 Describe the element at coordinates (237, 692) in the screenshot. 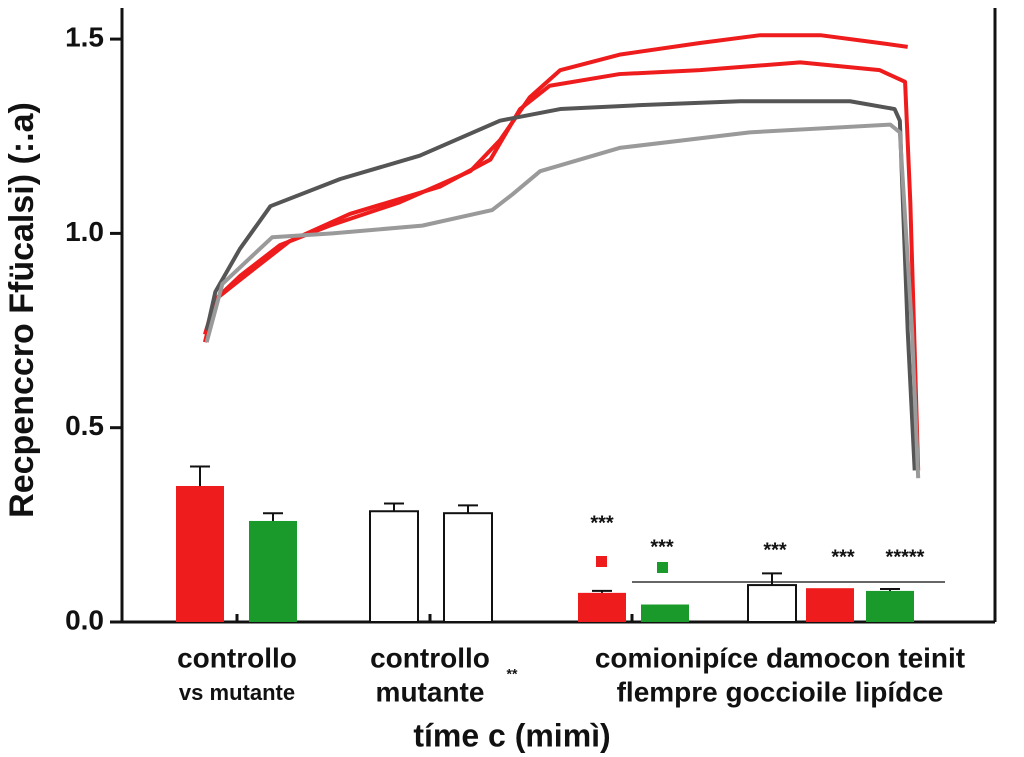

I see `x-group-label: vs mutante` at that location.